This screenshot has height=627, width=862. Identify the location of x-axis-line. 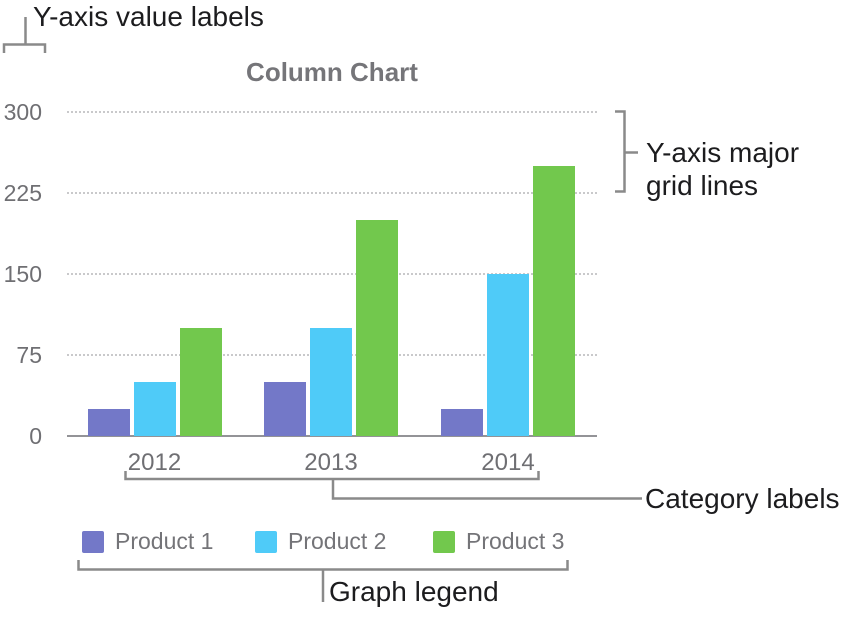
(332, 436).